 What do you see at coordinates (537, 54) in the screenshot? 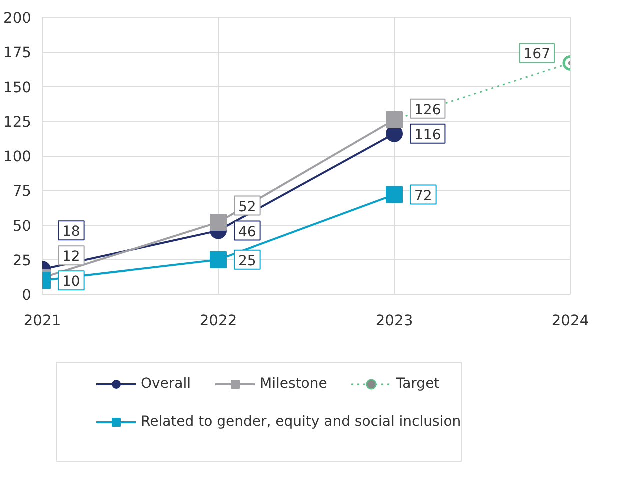
I see `data-label: 167` at bounding box center [537, 54].